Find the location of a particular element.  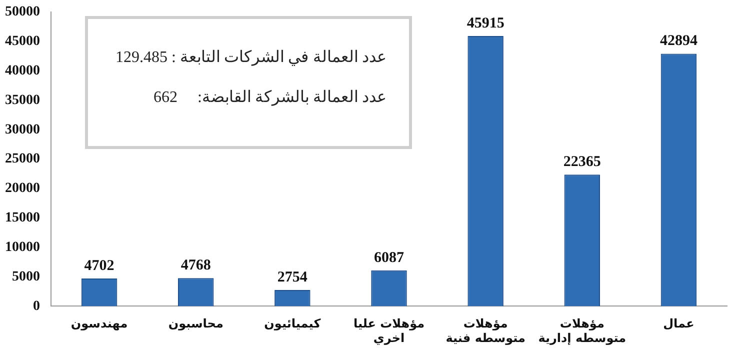

y-tick-label: 0 is located at coordinates (36, 306).